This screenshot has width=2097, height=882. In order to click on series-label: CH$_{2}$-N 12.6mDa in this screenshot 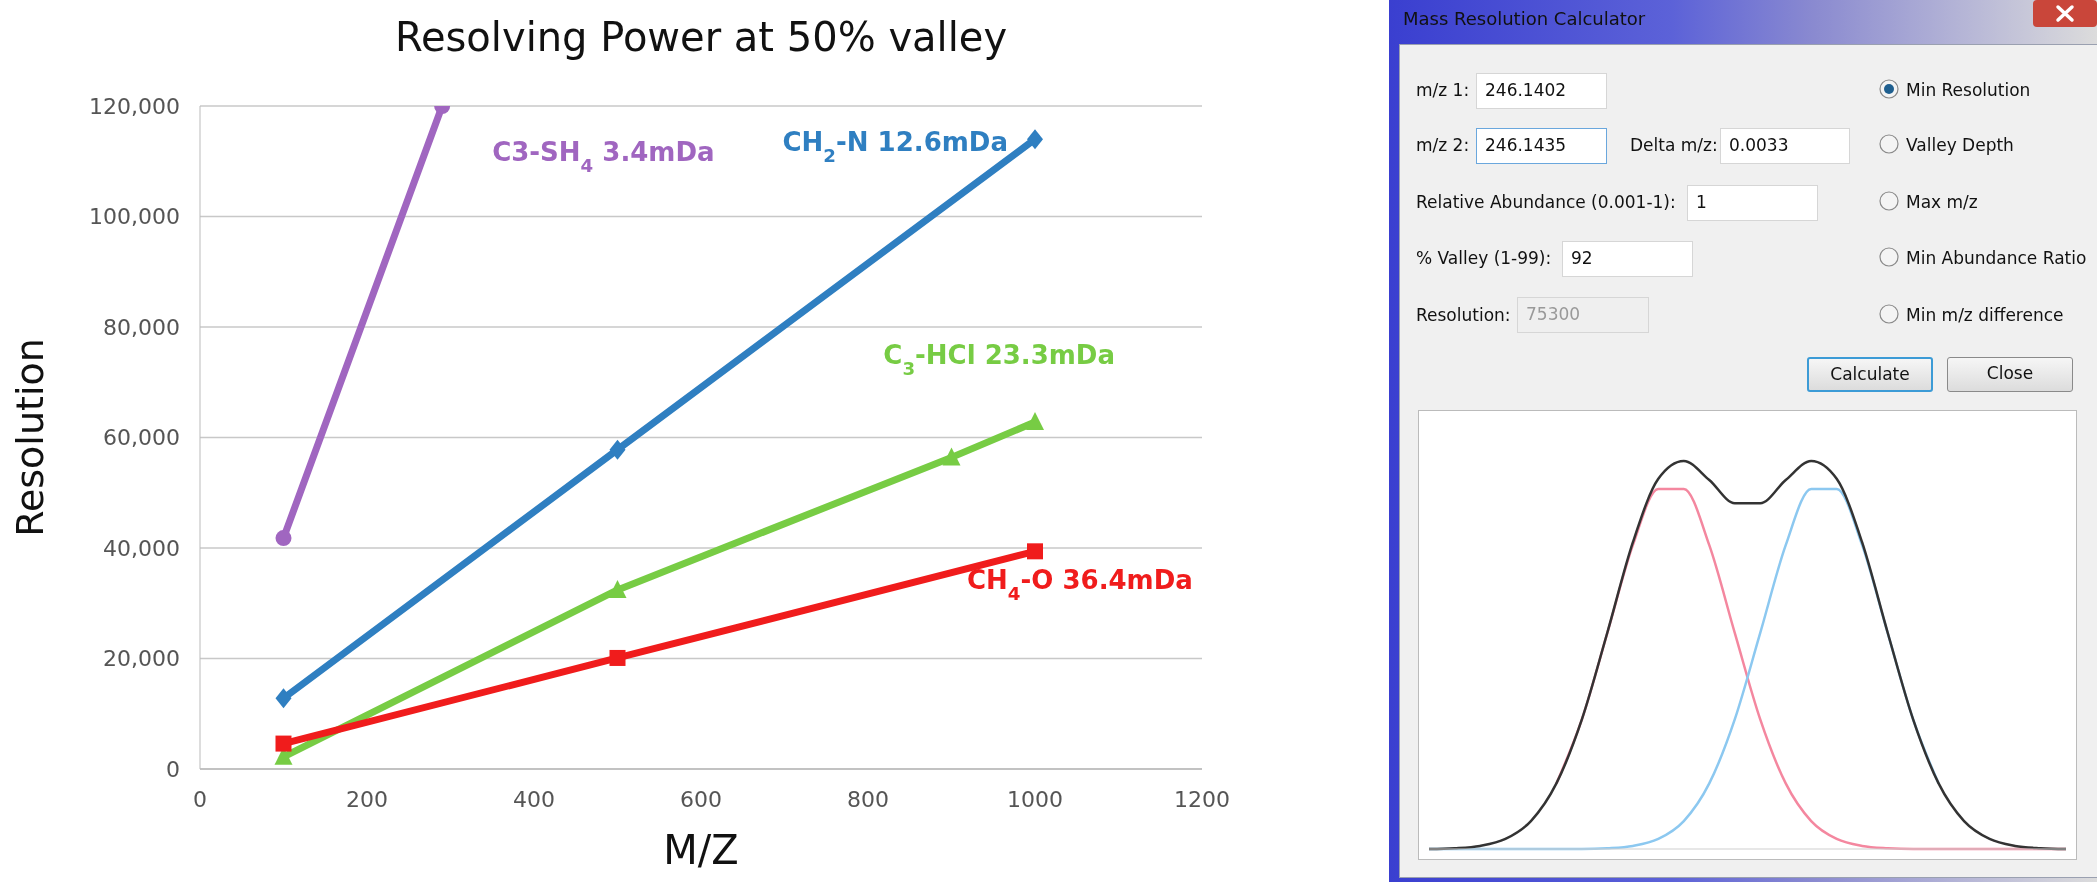, I will do `click(895, 146)`.